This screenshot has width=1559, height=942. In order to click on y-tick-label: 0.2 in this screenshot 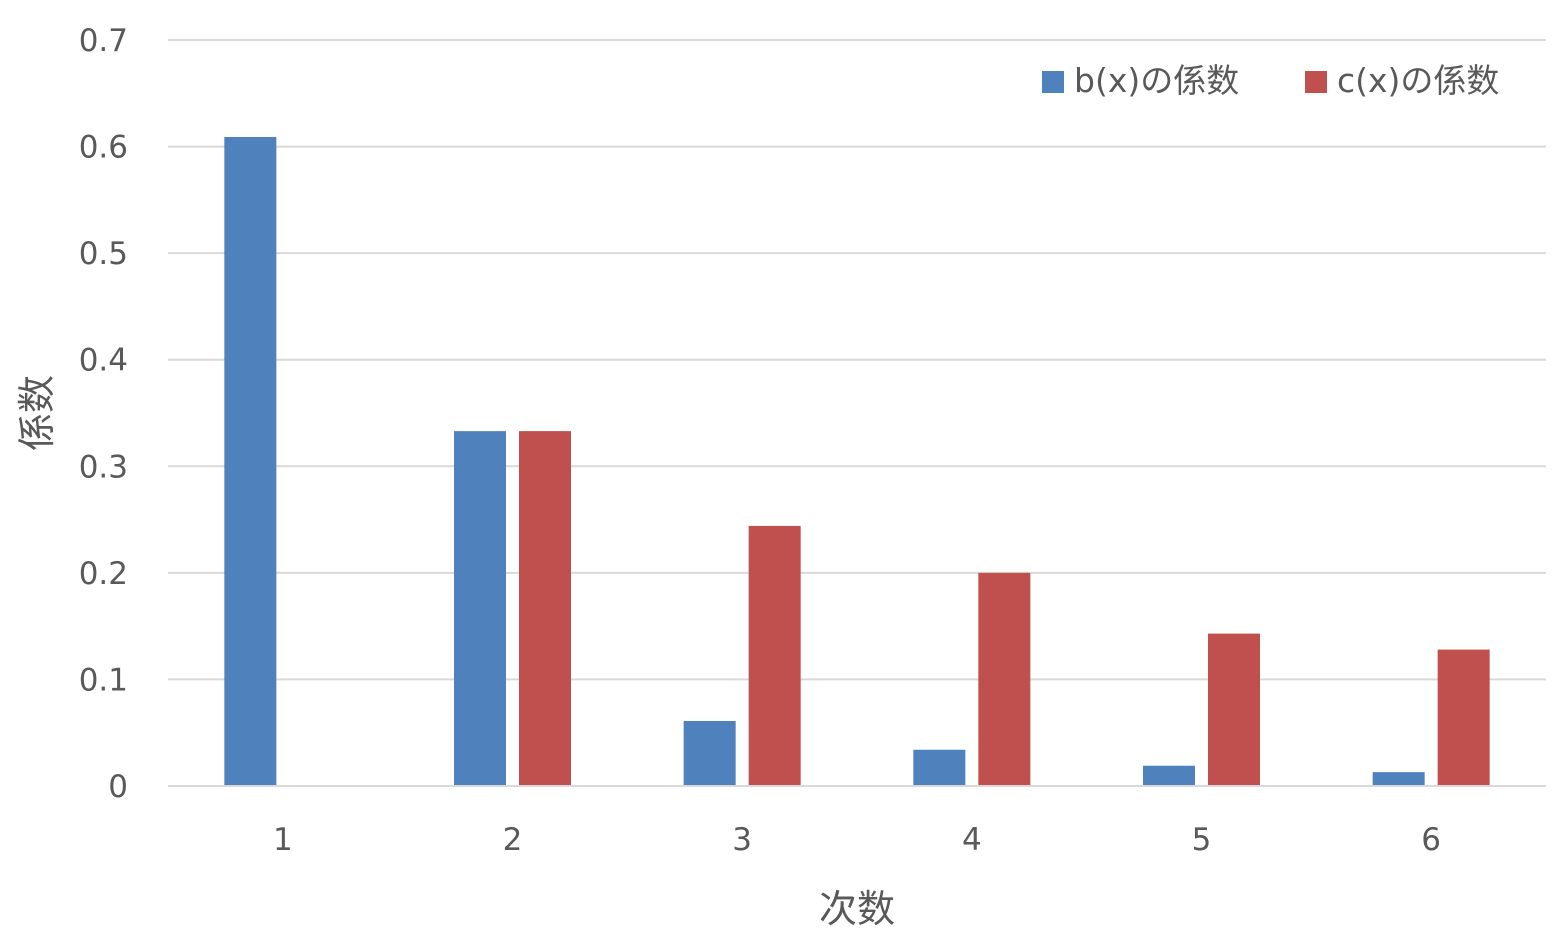, I will do `click(103, 574)`.